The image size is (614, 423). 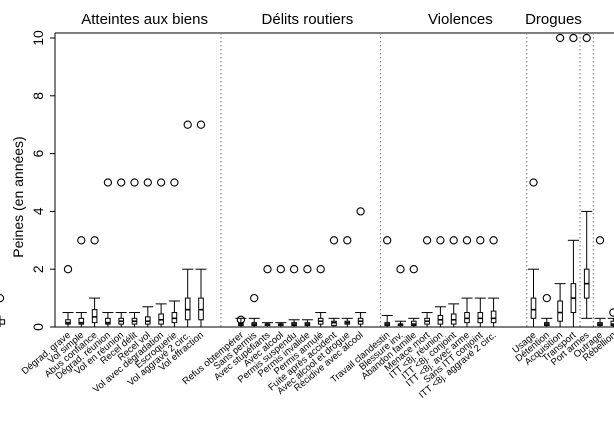 I want to click on y-tick-label-0: 0, so click(x=38, y=327).